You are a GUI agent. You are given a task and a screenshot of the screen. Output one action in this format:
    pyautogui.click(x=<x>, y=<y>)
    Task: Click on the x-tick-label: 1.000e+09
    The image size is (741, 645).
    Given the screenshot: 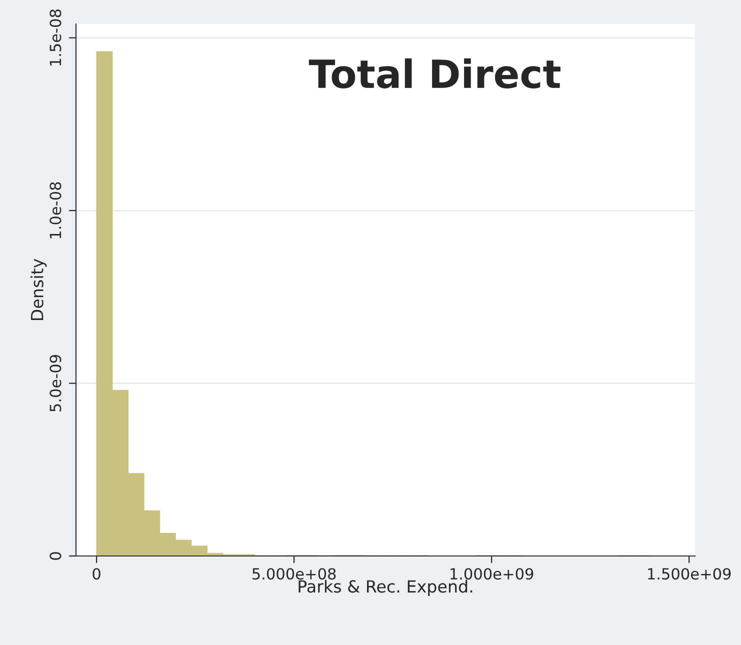 What is the action you would take?
    pyautogui.click(x=492, y=574)
    